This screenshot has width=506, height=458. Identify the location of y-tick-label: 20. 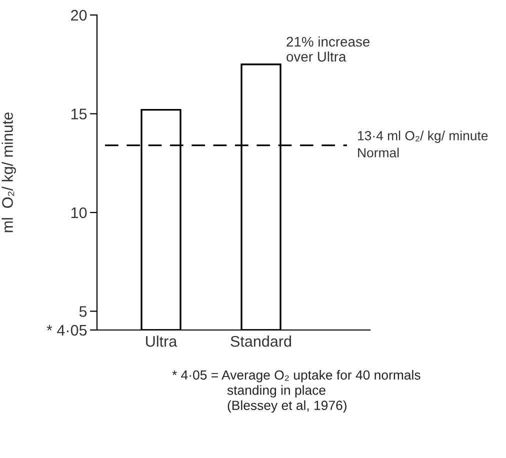
(79, 15).